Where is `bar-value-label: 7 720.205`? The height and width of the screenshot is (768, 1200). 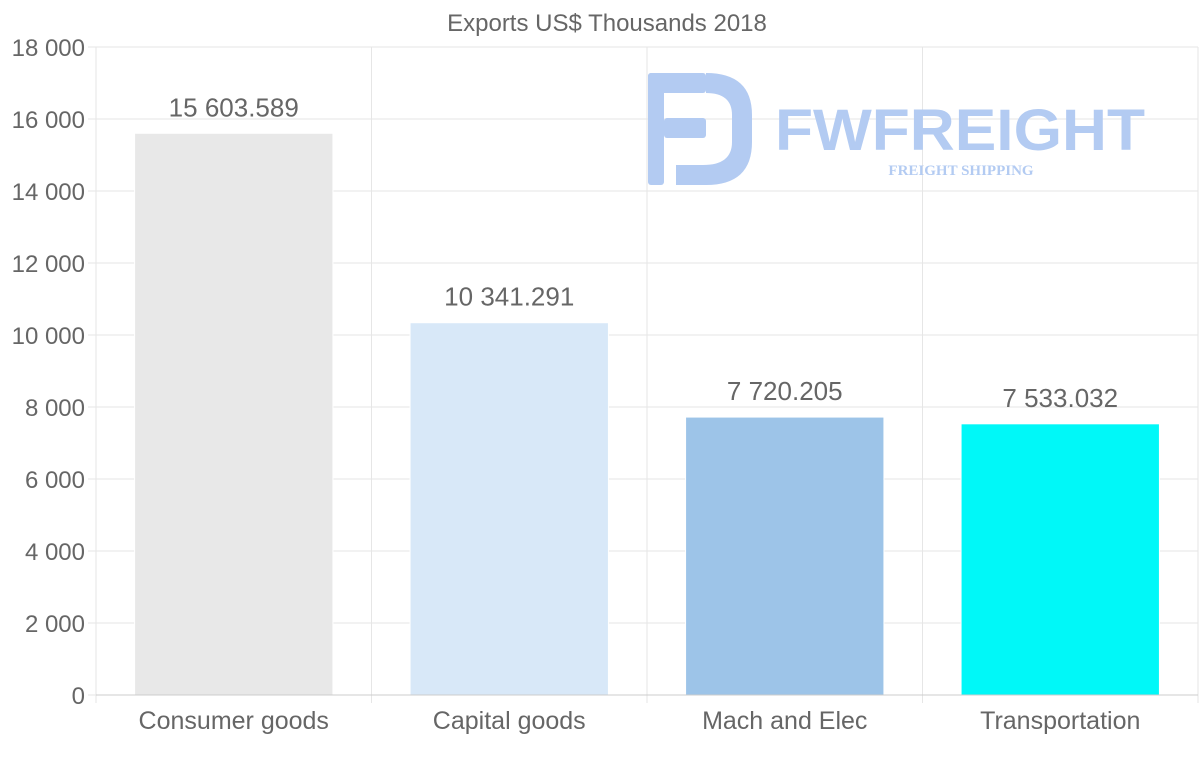
bar-value-label: 7 720.205 is located at coordinates (785, 391).